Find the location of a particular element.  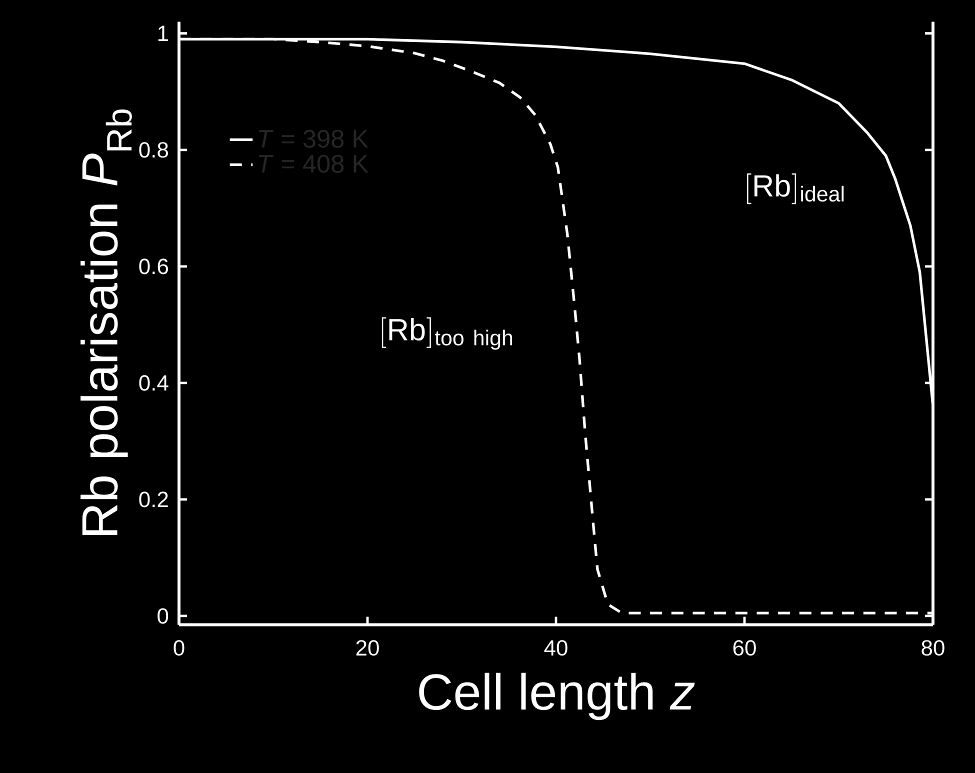

y-tick-label: 0.4 is located at coordinates (153, 383).